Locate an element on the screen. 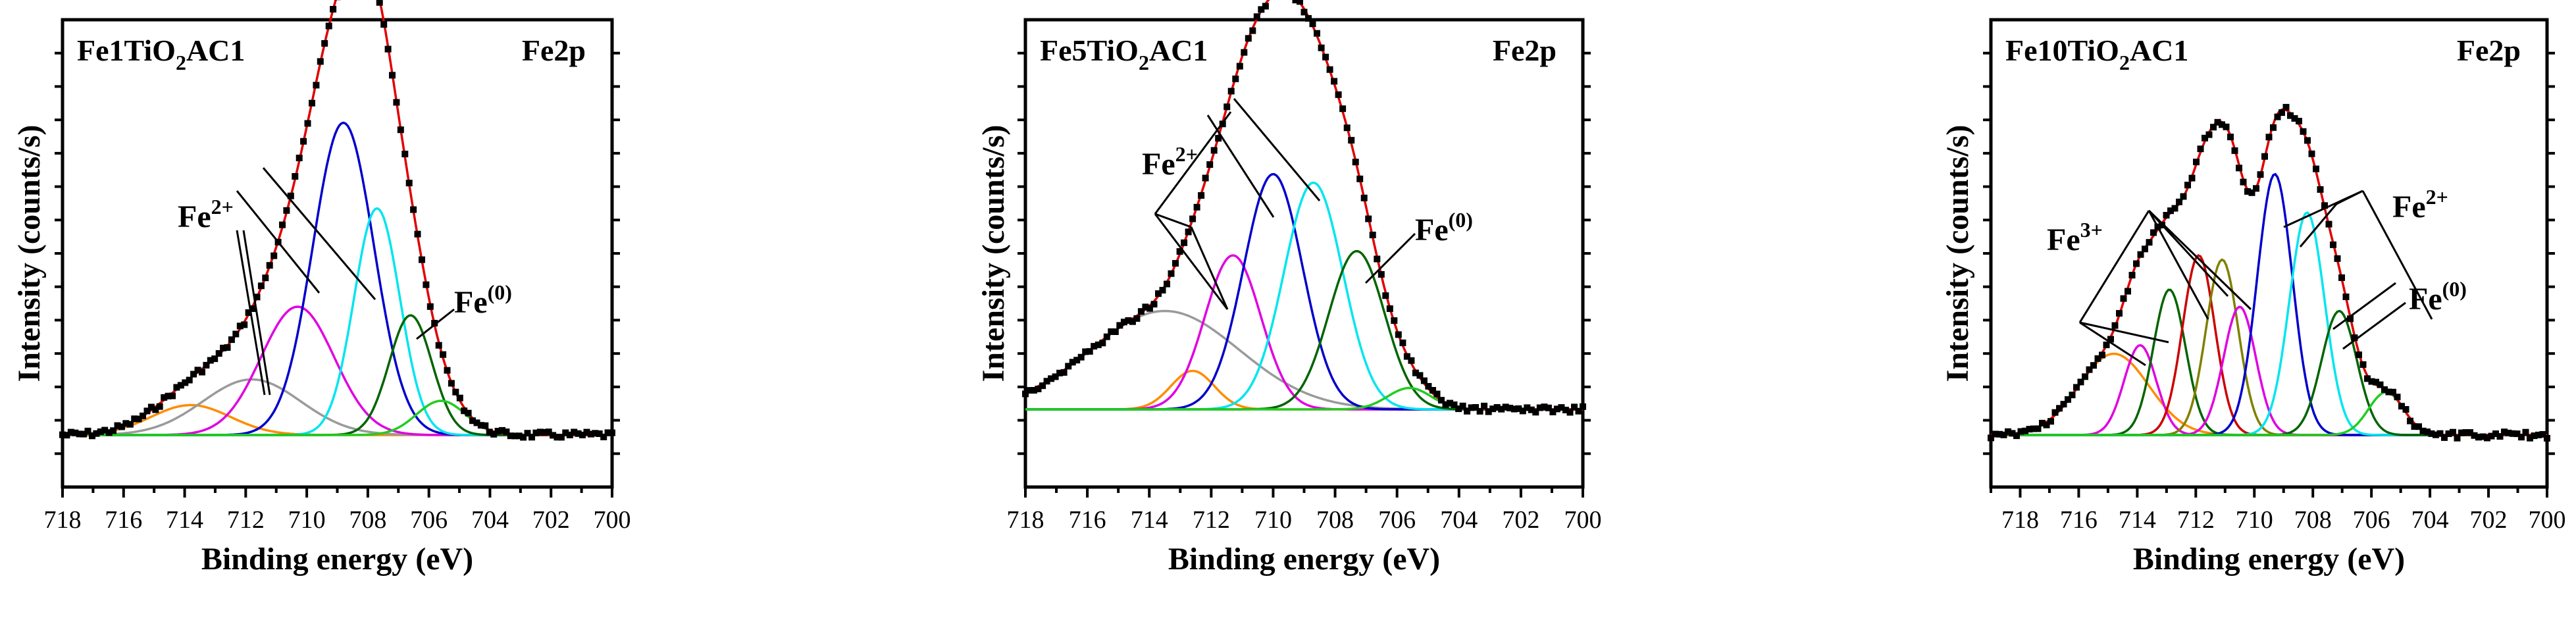 This screenshot has width=2576, height=618. x-tick-label: 718 is located at coordinates (63, 520).